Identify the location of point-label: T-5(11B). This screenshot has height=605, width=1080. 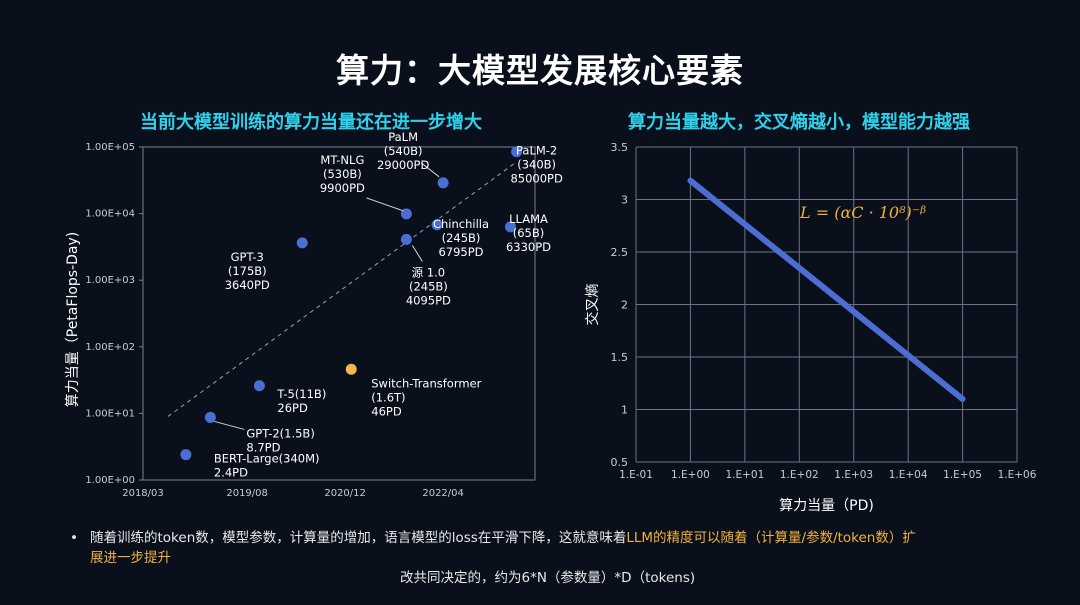
(301, 394).